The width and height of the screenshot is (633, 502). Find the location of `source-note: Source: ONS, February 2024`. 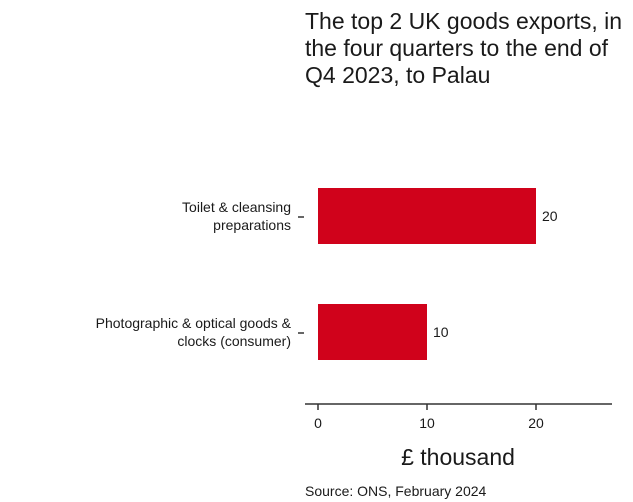

source-note: Source: ONS, February 2024 is located at coordinates (396, 491).